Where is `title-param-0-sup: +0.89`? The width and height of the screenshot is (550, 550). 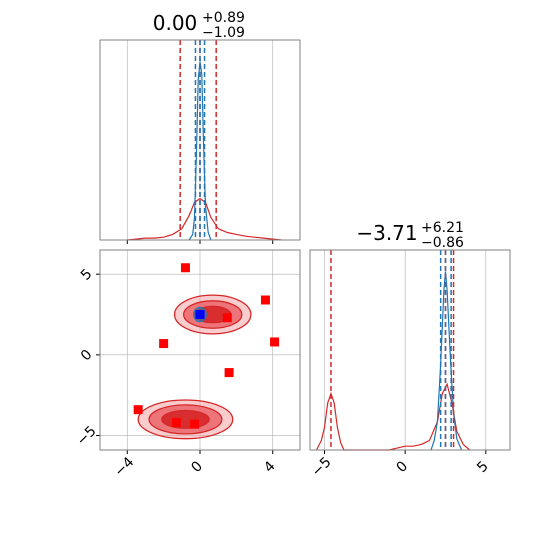 title-param-0-sup: +0.89 is located at coordinates (223, 18).